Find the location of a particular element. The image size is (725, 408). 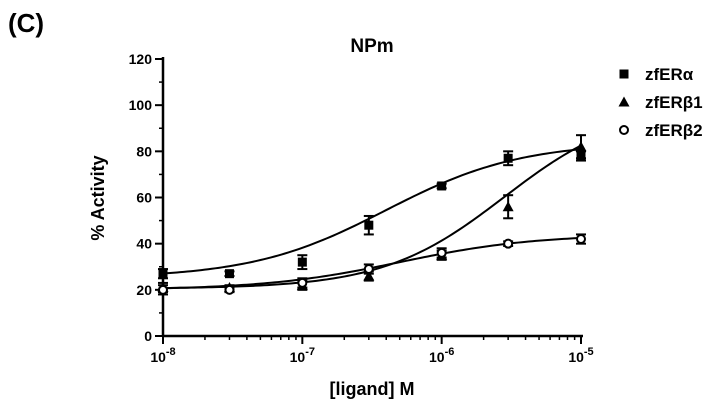

x-axis-label: [ligand] M is located at coordinates (372, 389).